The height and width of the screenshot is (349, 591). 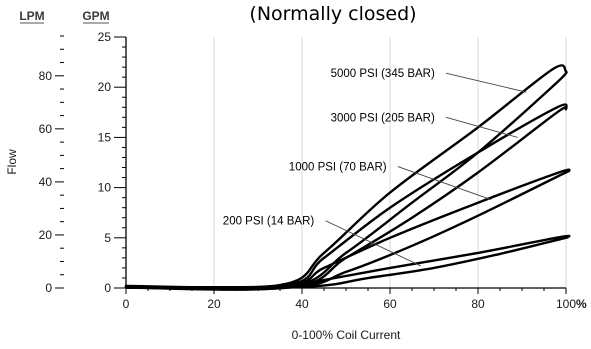 What do you see at coordinates (383, 74) in the screenshot?
I see `series-label: 5000 PSI (345 BAR)` at bounding box center [383, 74].